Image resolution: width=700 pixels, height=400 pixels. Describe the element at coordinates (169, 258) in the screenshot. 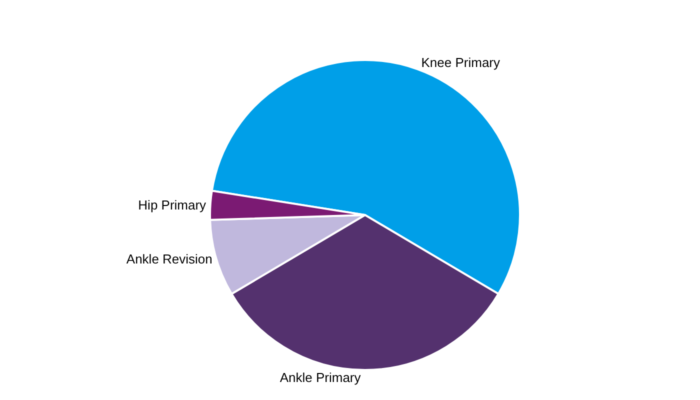

I see `slice-label: Ankle Revision` at that location.